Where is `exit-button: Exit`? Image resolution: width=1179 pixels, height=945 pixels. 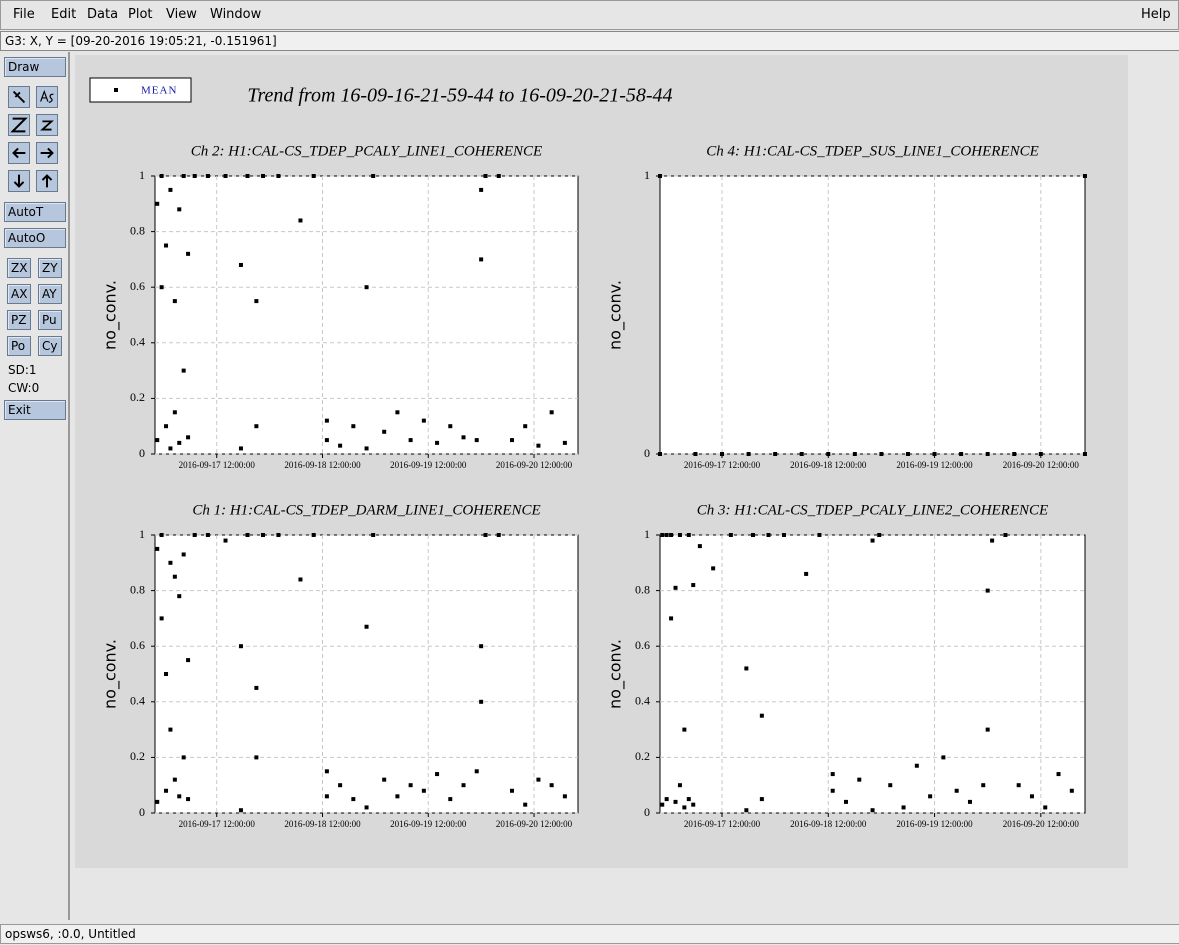 exit-button: Exit is located at coordinates (35, 410).